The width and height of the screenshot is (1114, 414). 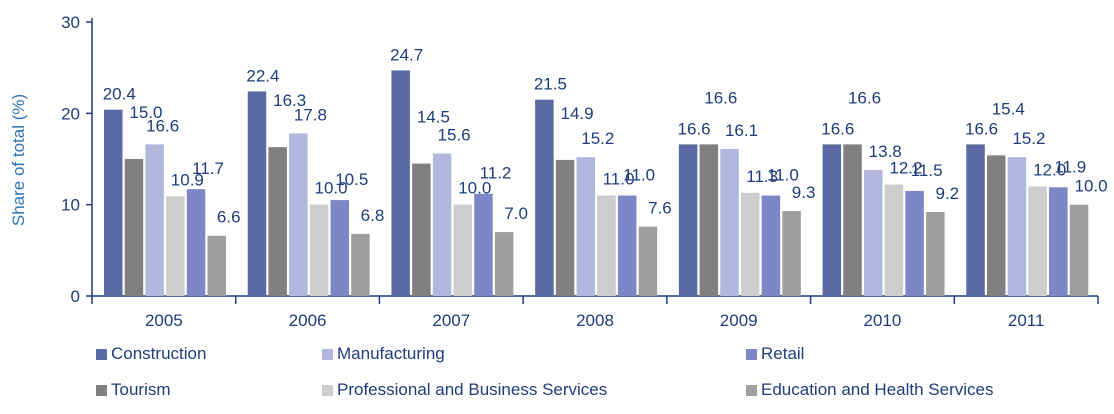 I want to click on data-label: 15.0, so click(x=145, y=112).